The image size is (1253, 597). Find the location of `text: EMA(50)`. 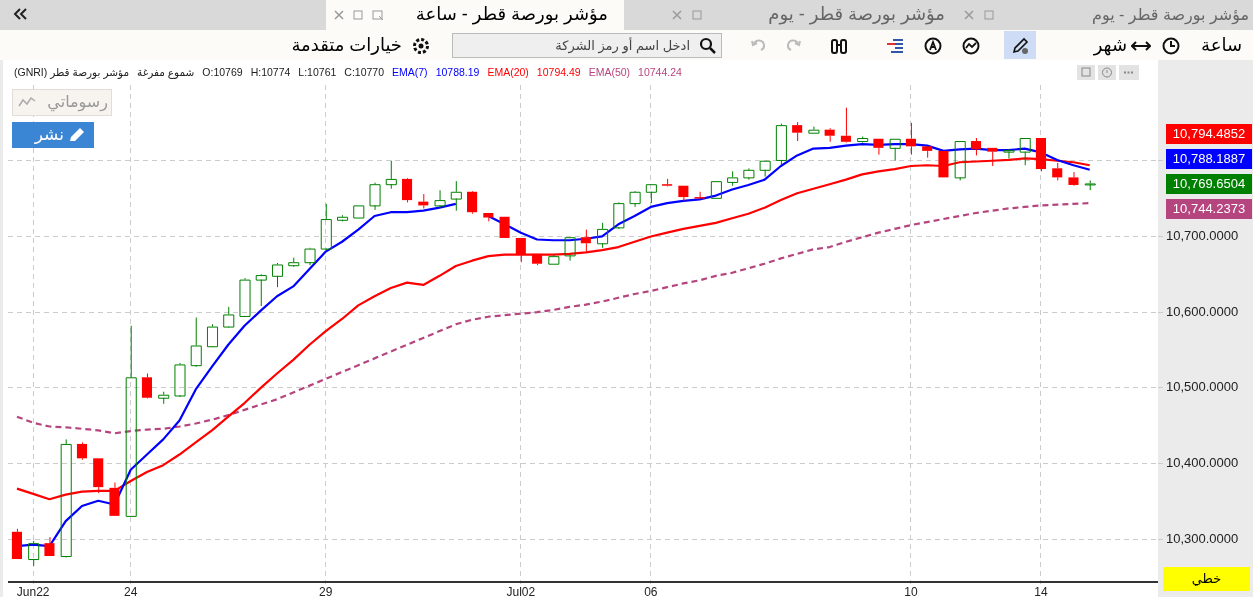

text: EMA(50) is located at coordinates (609, 72).